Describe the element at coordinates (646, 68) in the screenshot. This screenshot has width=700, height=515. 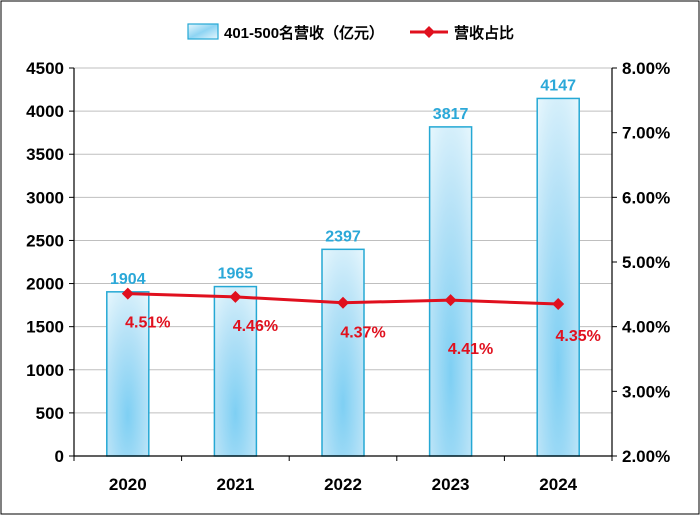
I see `right-tick-label: 8.00%` at that location.